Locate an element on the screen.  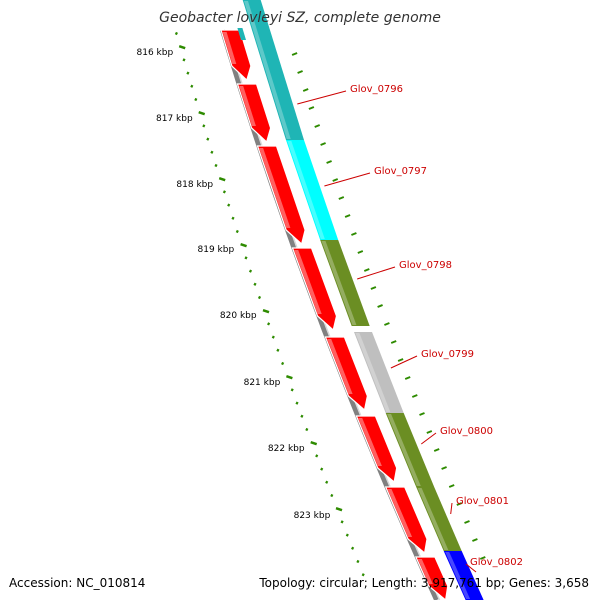
gene-label: Glov_0797 is located at coordinates (400, 171).